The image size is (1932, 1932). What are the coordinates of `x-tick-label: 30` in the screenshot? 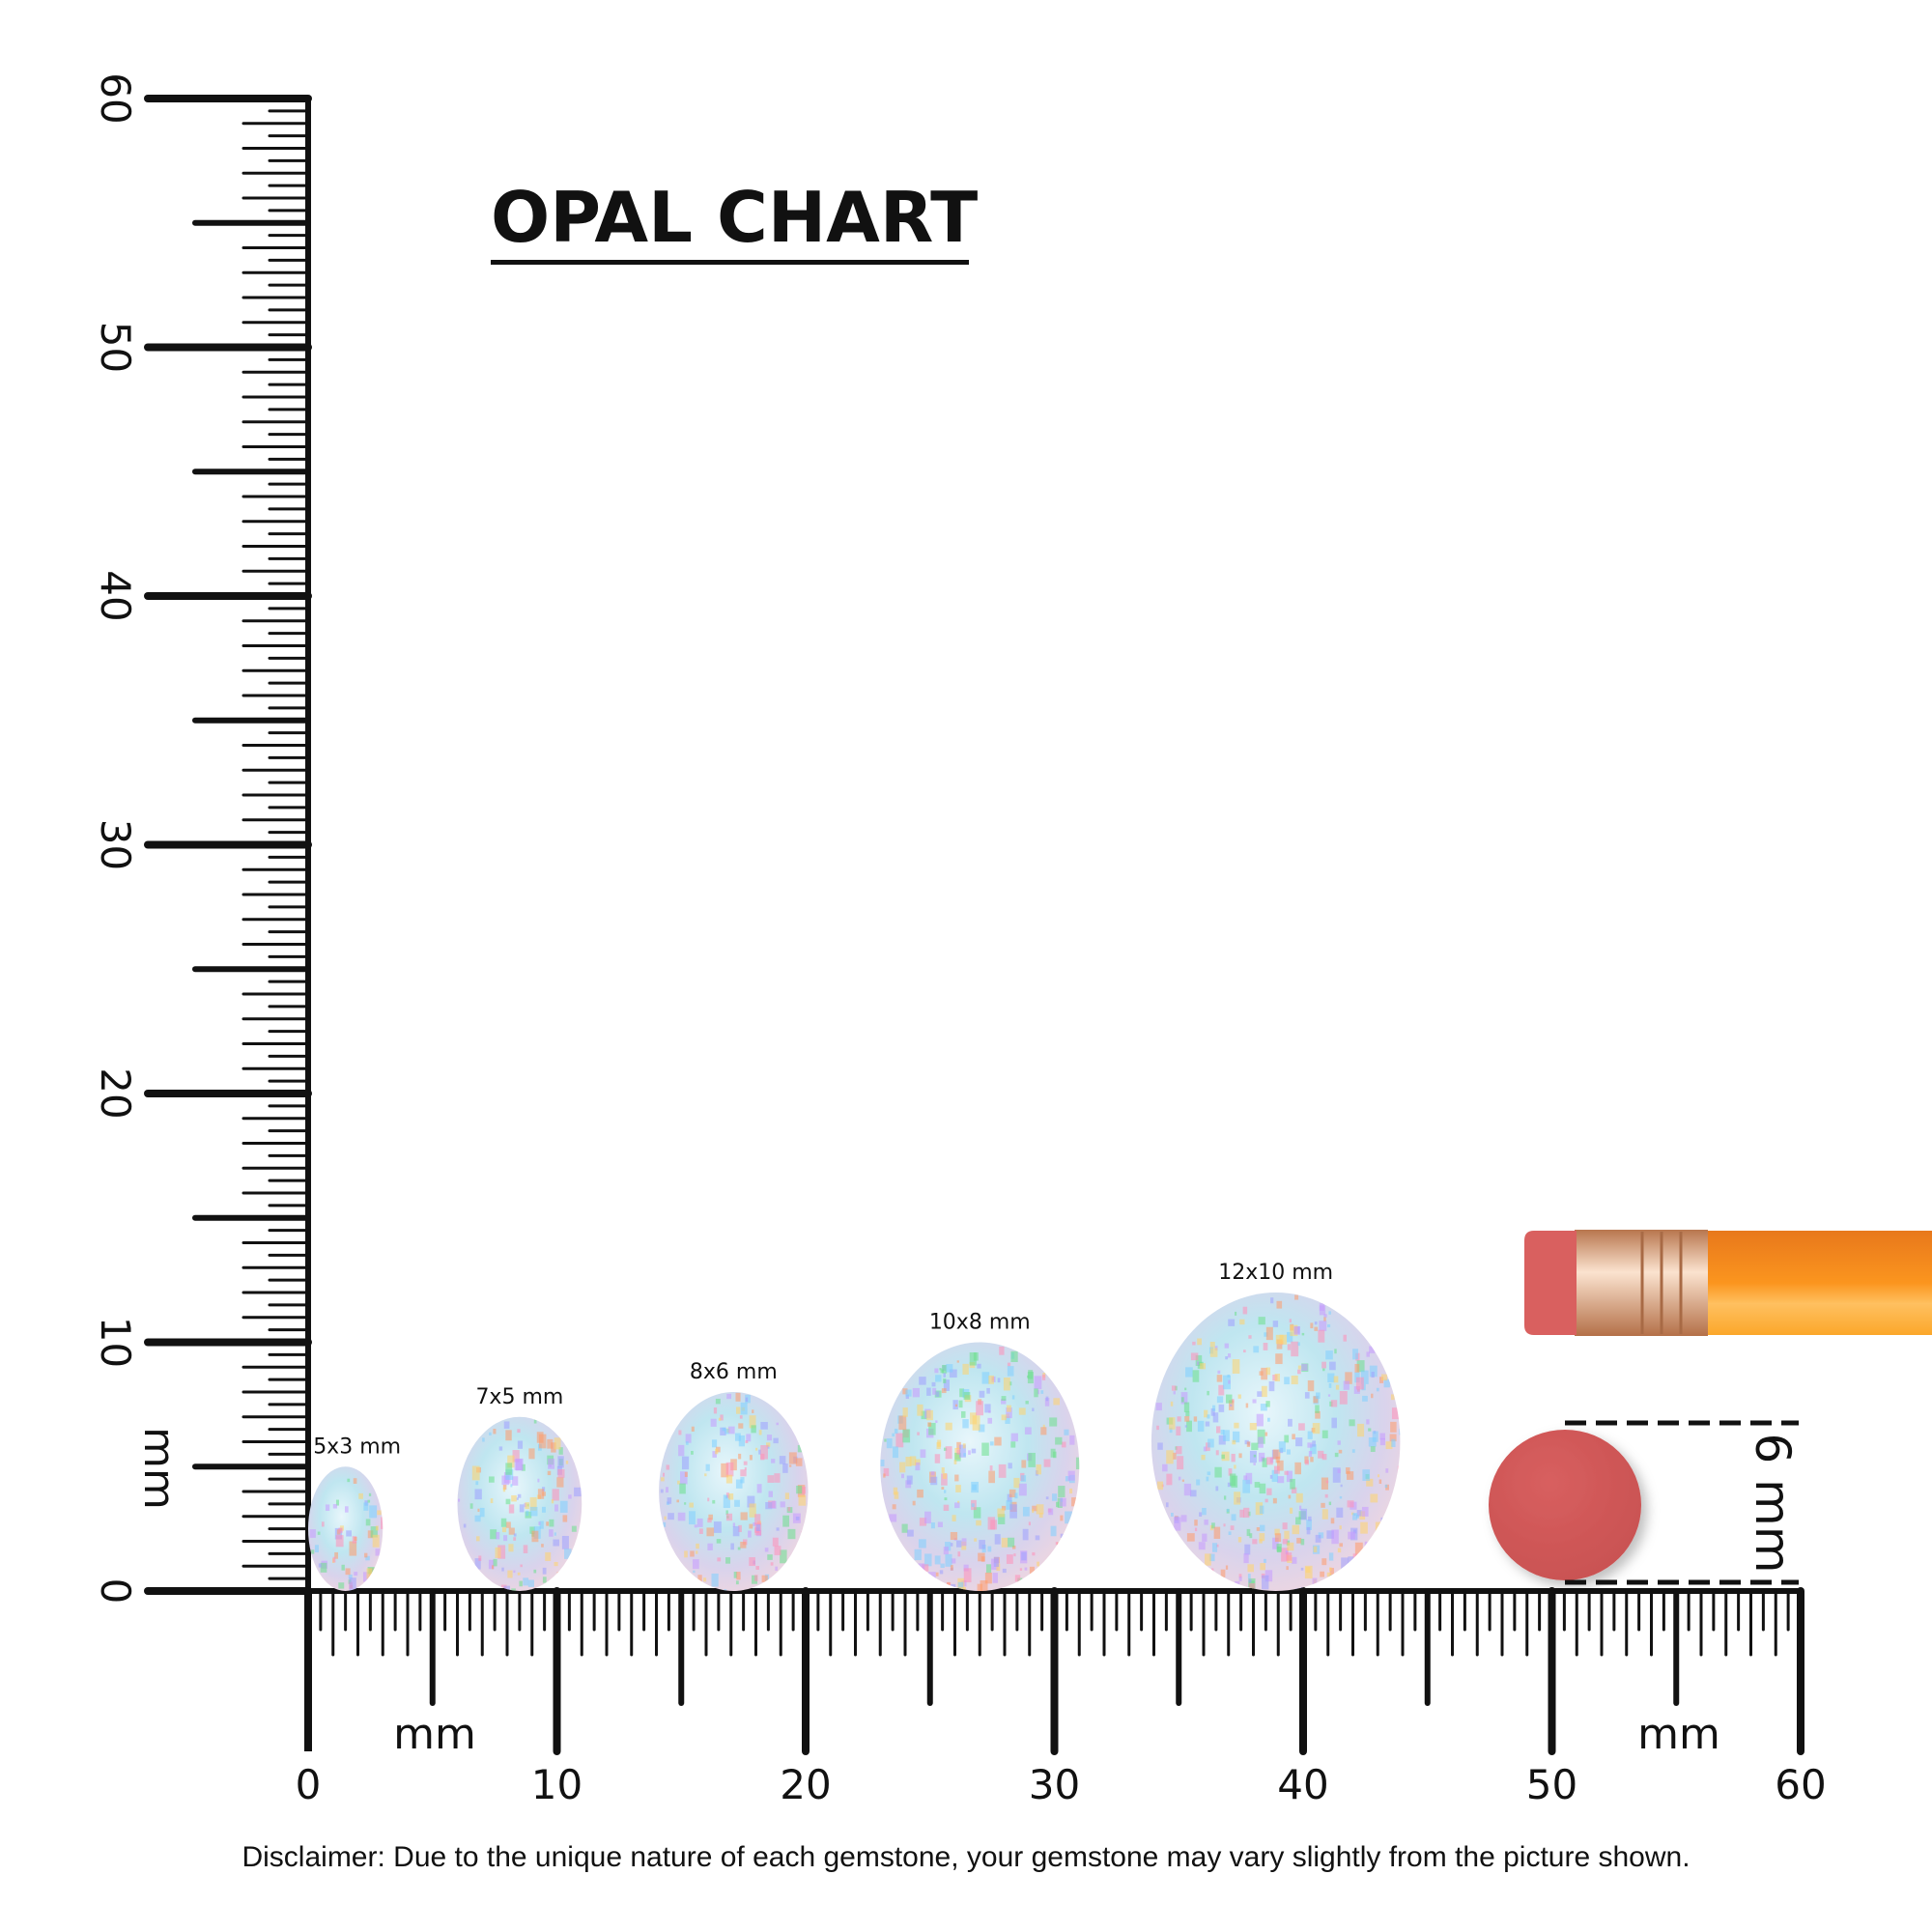 It's located at (1054, 1784).